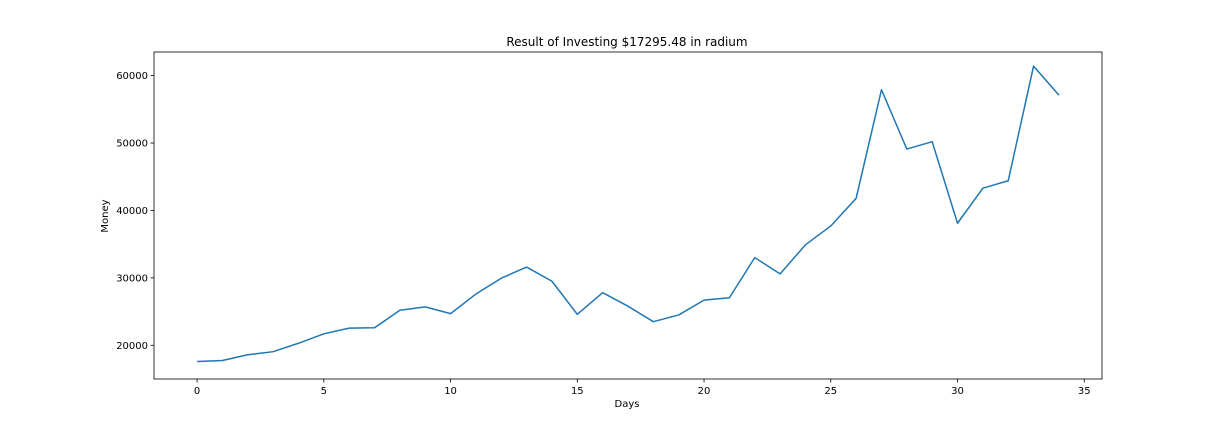  What do you see at coordinates (105, 215) in the screenshot?
I see `y-axis-label: Money` at bounding box center [105, 215].